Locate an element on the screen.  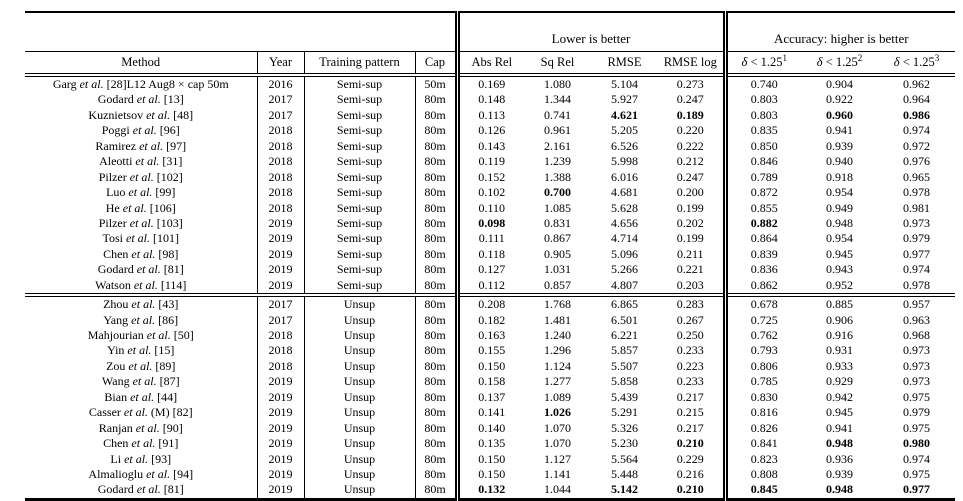
accuracy-cell: 0.939 is located at coordinates (840, 145).